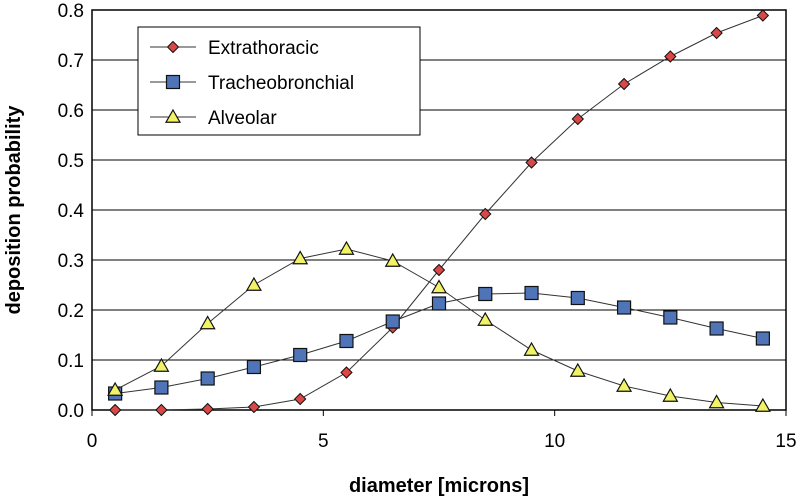 Image resolution: width=800 pixels, height=500 pixels. I want to click on y-tick-label: 0.1, so click(71, 361).